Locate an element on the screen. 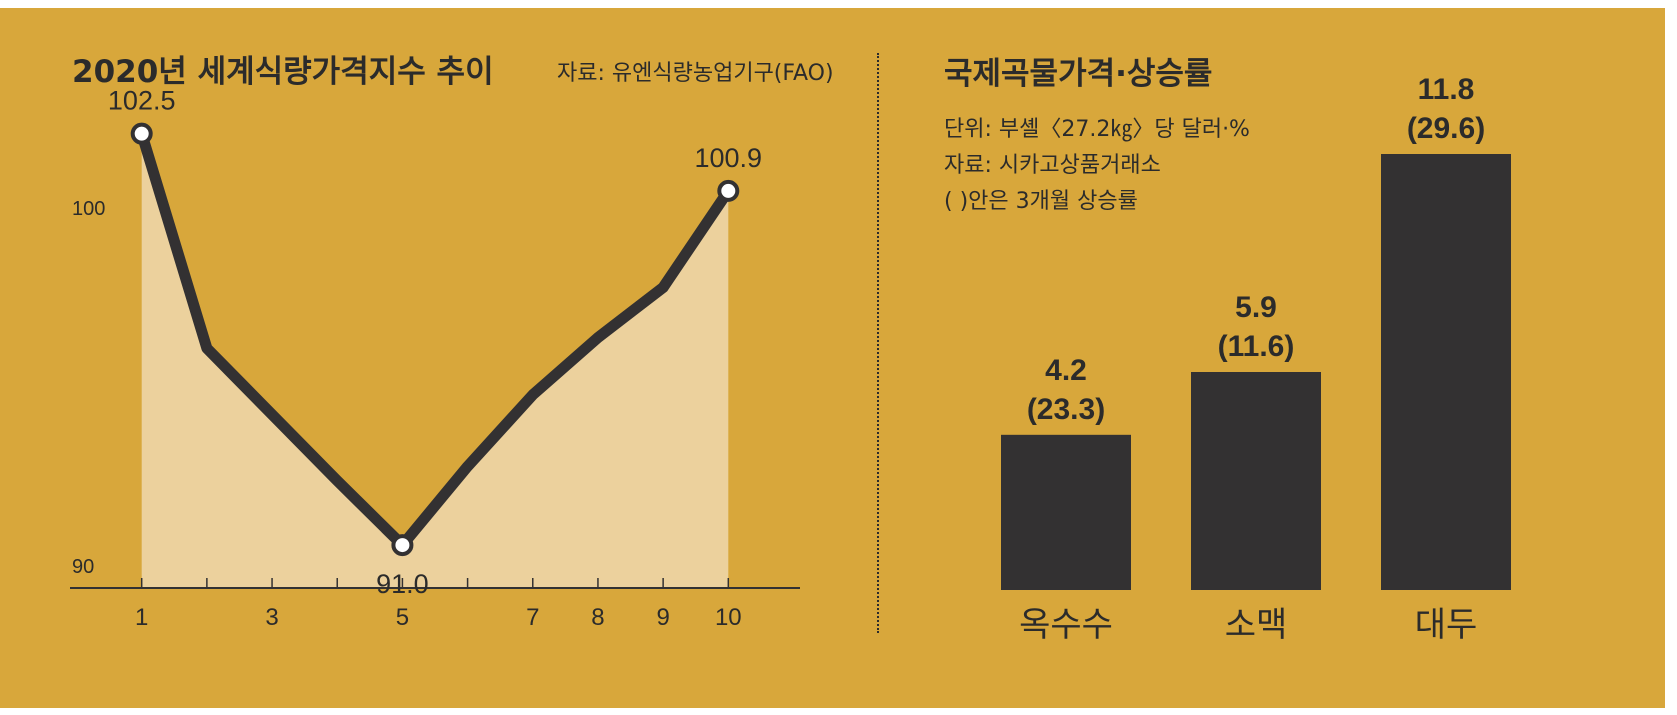 This screenshot has width=1677, height=715. bar-category-label: 대두 is located at coordinates (1446, 625).